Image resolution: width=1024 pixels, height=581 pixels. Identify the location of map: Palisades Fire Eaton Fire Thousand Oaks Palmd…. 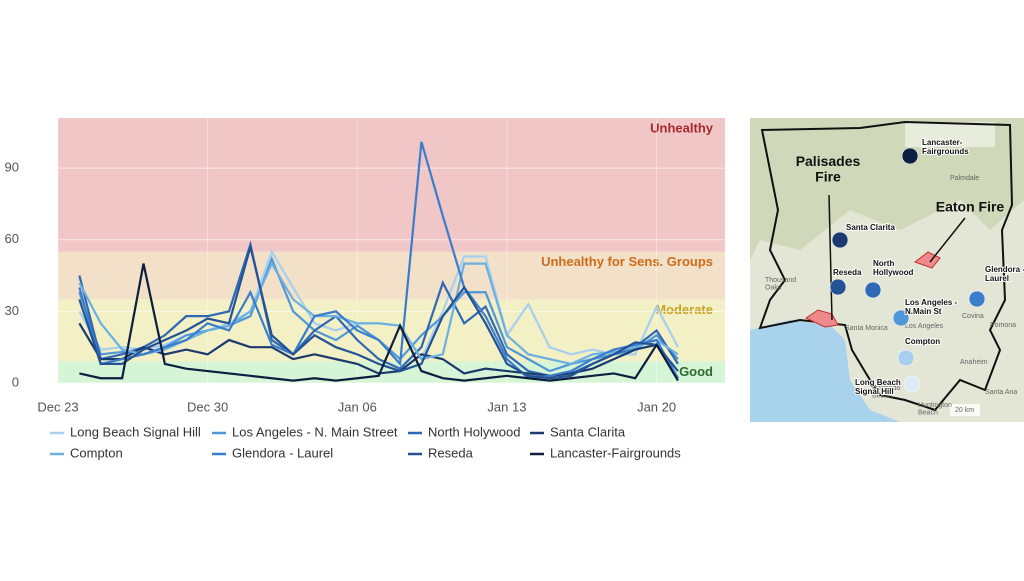
(887, 270).